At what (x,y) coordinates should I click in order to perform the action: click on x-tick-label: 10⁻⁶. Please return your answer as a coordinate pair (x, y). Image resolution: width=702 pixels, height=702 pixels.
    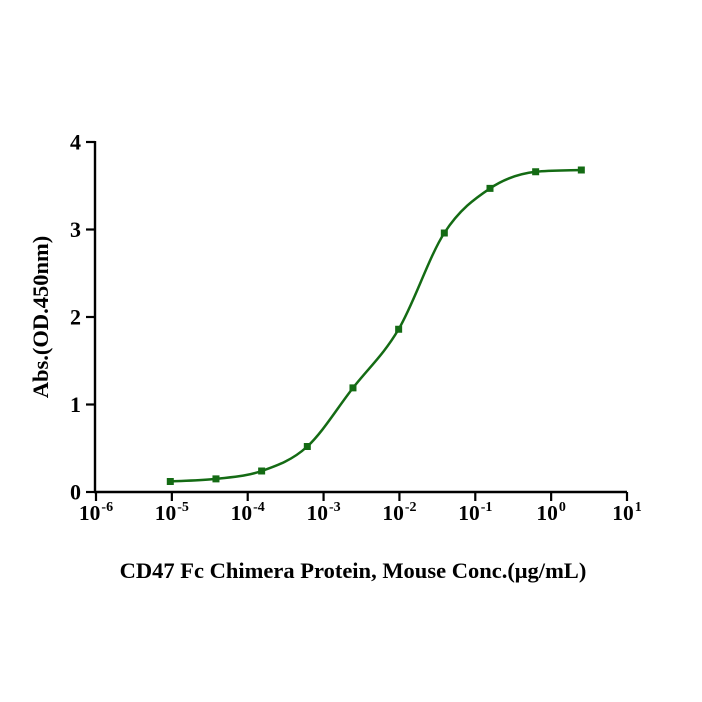
    Looking at the image, I should click on (96, 512).